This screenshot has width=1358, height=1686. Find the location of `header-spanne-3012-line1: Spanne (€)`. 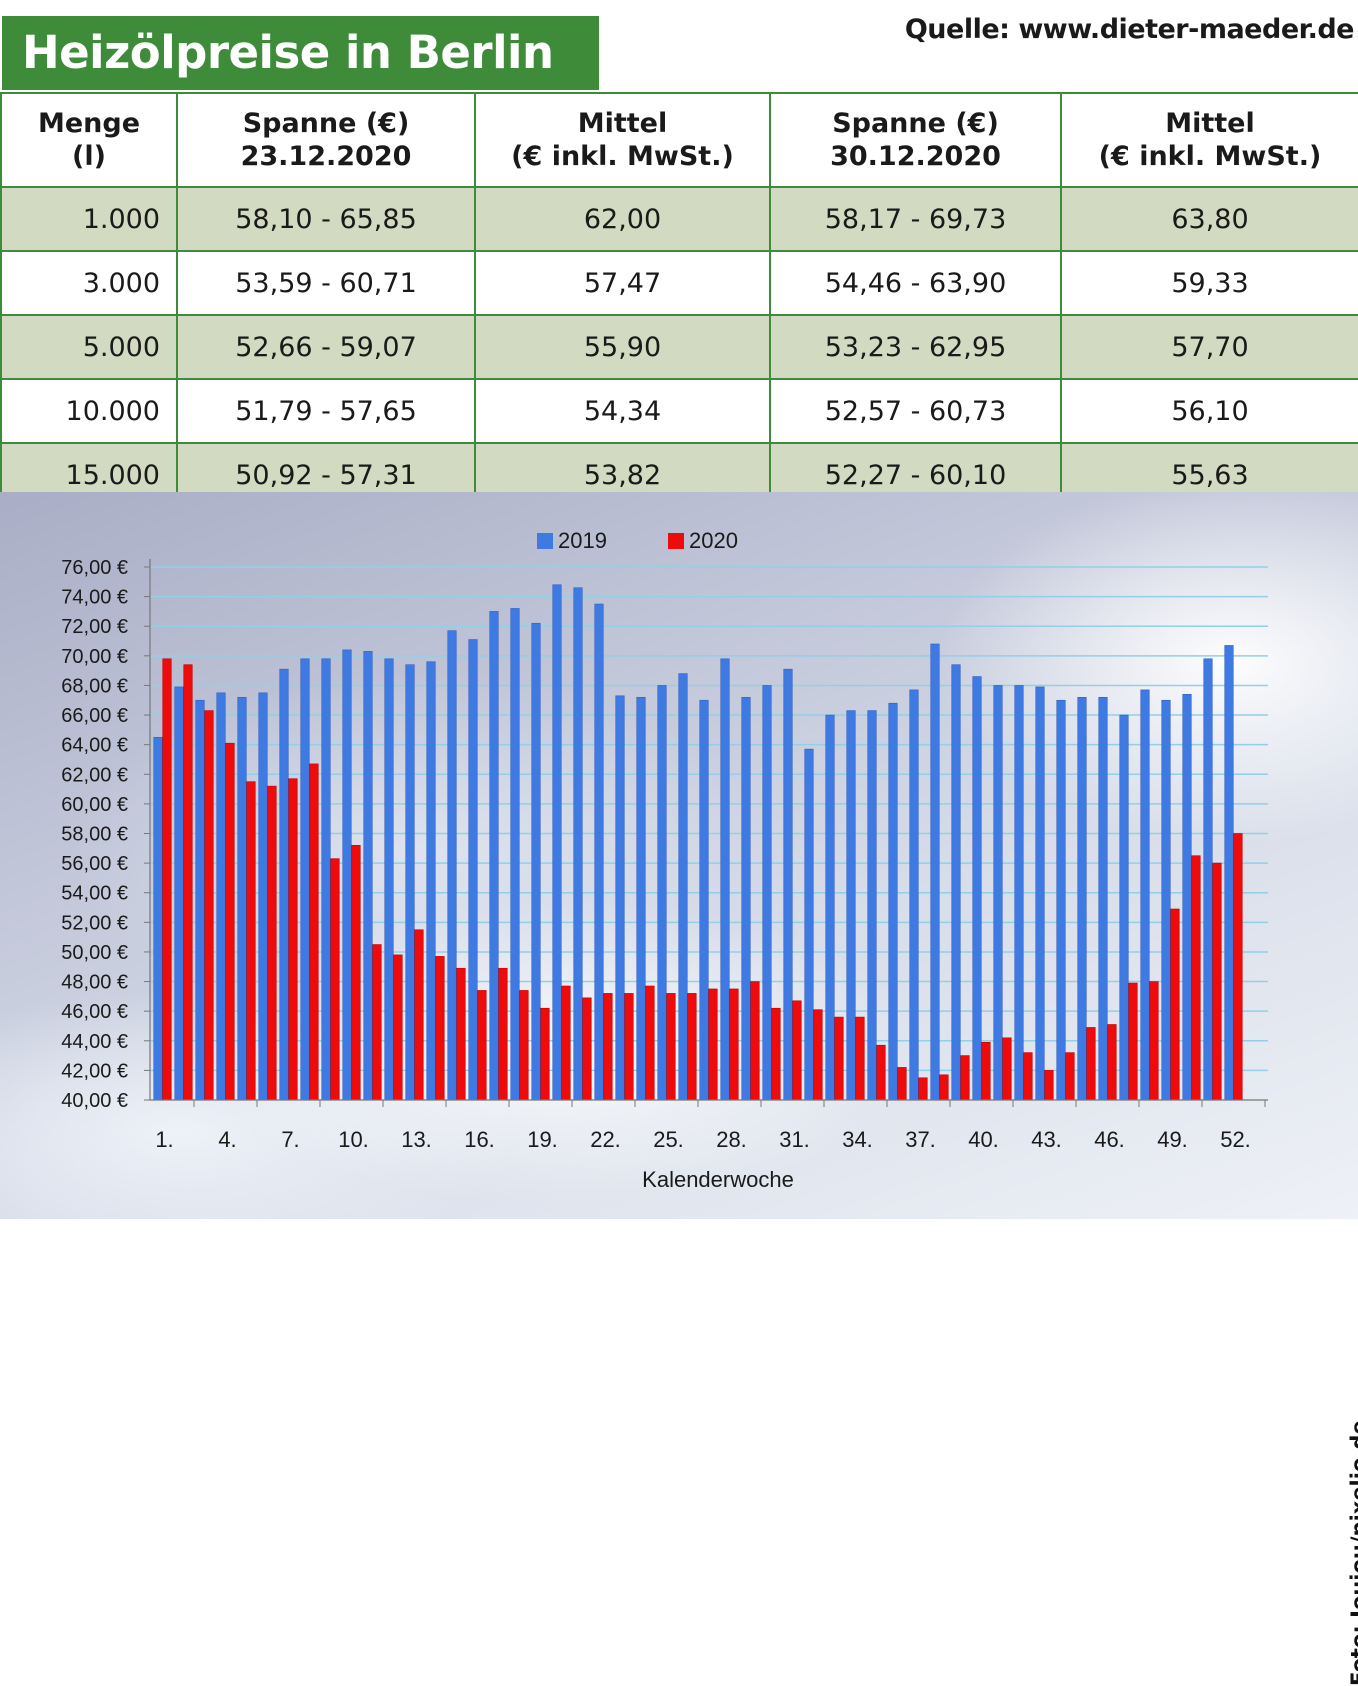

header-spanne-3012-line1: Spanne (€) is located at coordinates (915, 123).